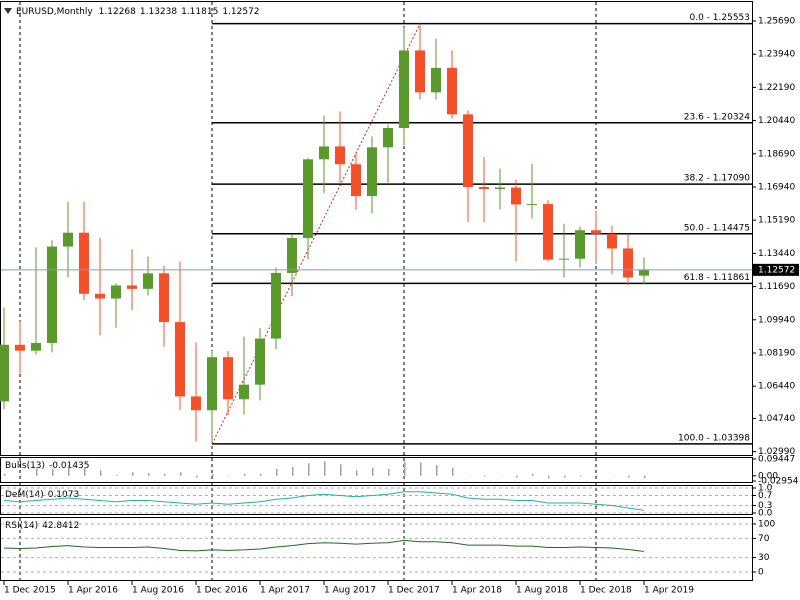 The width and height of the screenshot is (800, 600). Describe the element at coordinates (25, 466) in the screenshot. I see `indicator-name: Bulls(13)` at that location.